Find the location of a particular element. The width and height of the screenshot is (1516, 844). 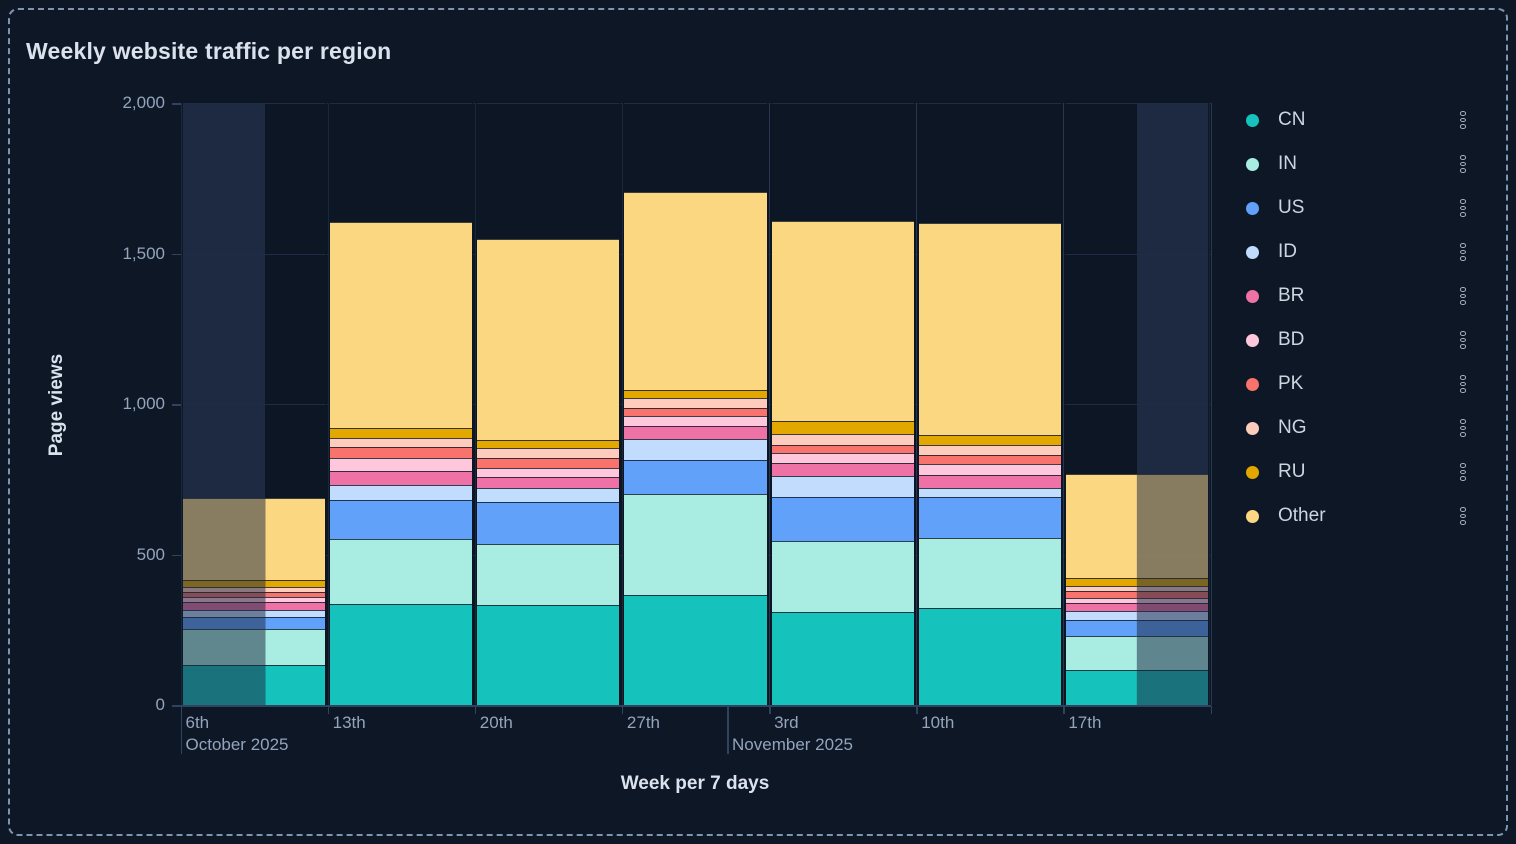

bar-segment-id-week2 is located at coordinates (401, 492).